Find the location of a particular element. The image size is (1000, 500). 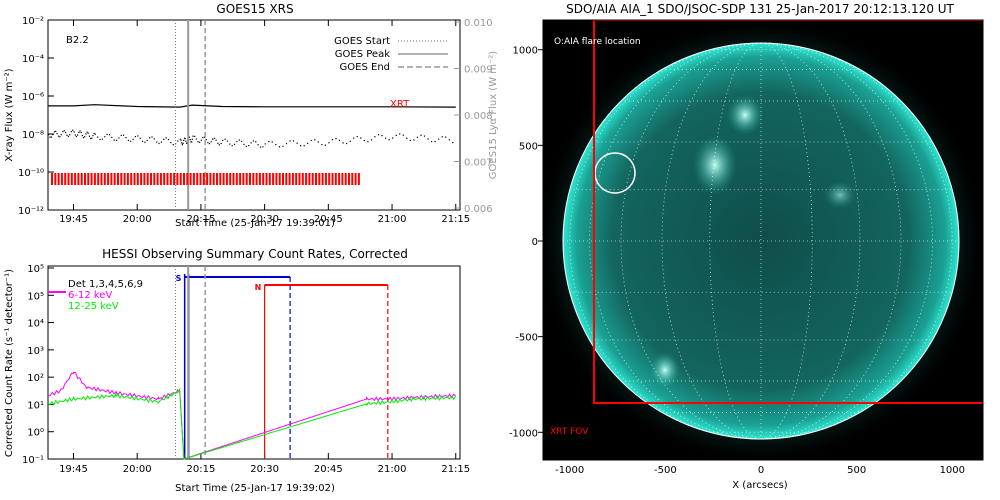

goes-xtick-label: 20:30 is located at coordinates (264, 219).